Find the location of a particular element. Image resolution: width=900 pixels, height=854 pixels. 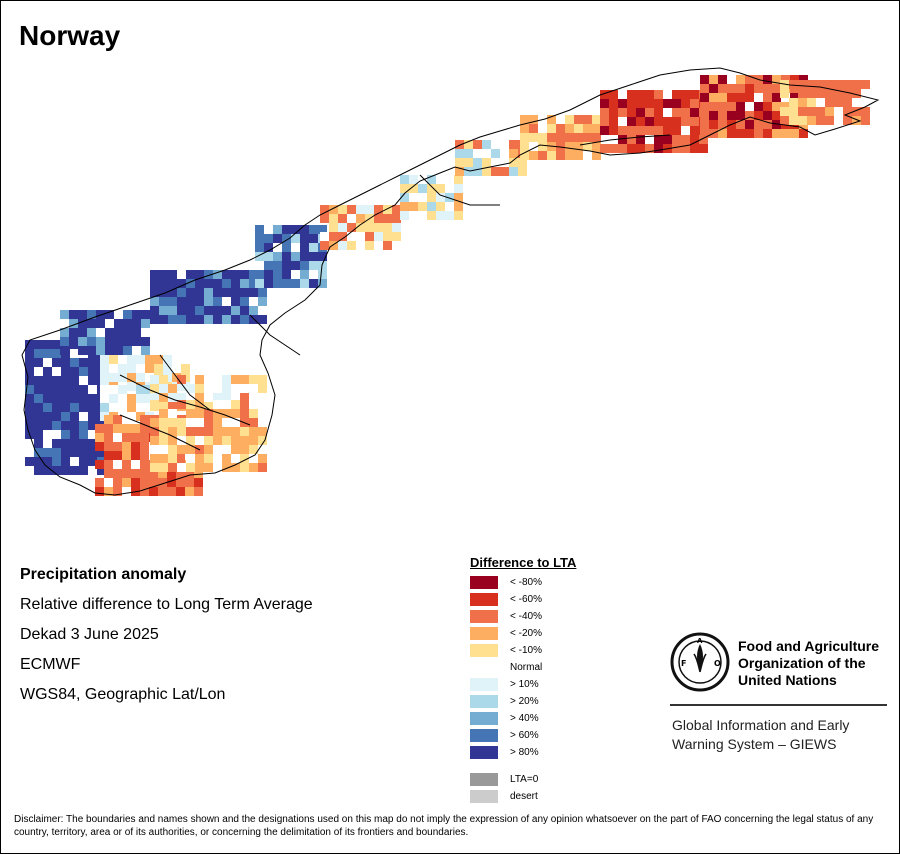

legend-item: < -20% is located at coordinates (560, 633).